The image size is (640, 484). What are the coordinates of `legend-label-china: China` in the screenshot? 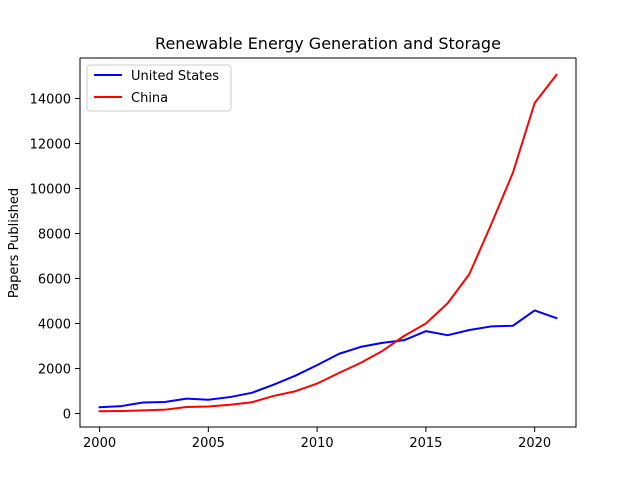 It's located at (149, 98).